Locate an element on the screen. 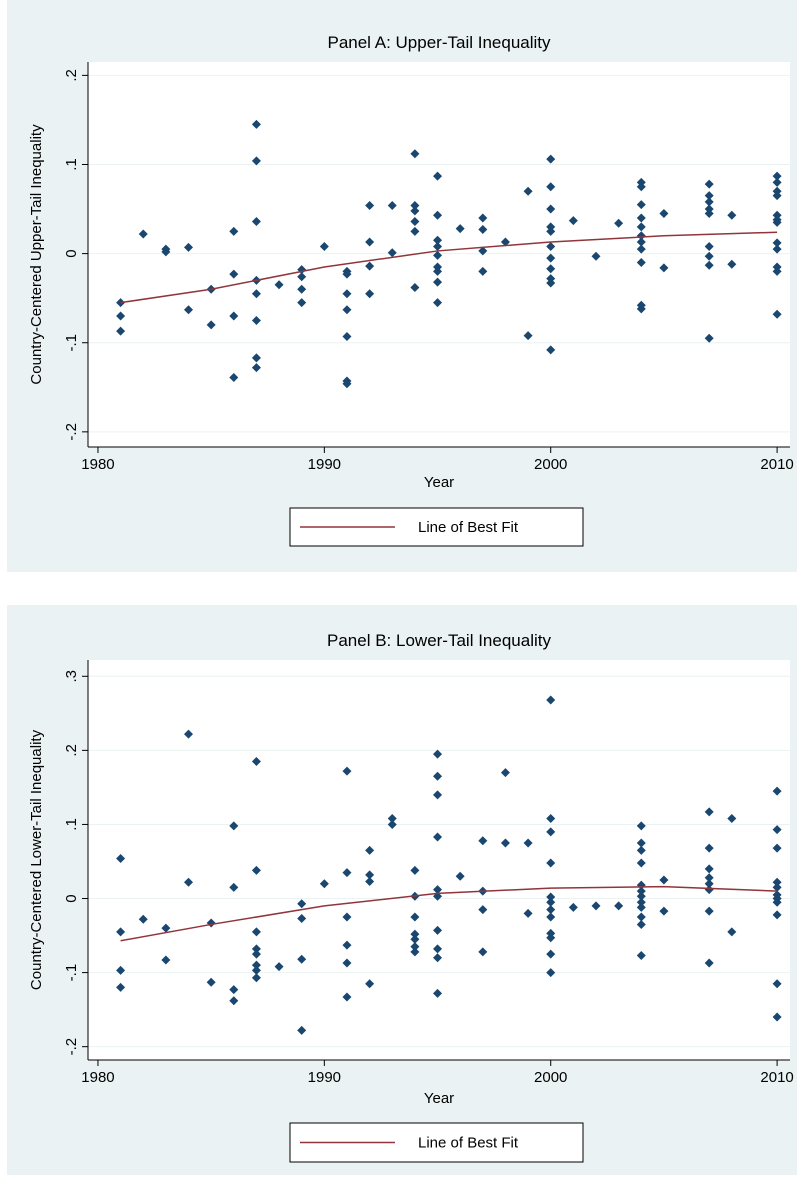  fit-line is located at coordinates (449, 913).